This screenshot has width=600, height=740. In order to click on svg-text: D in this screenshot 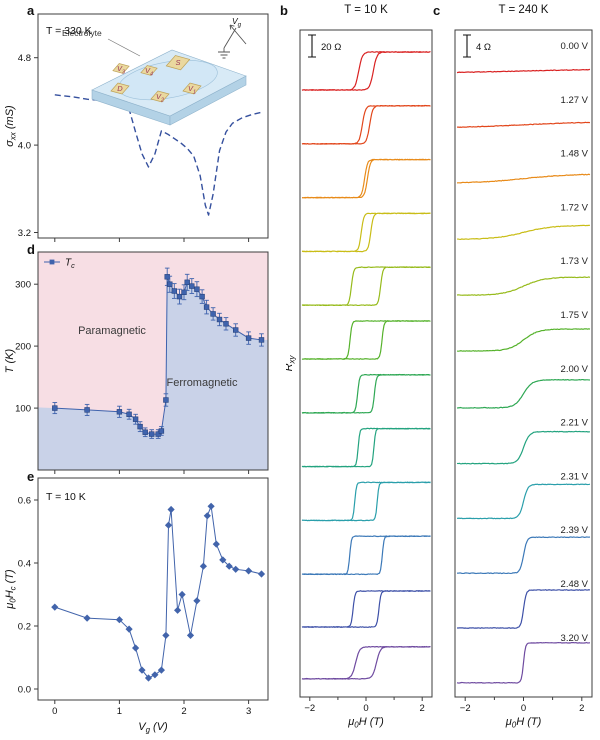, I will do `click(120, 88)`.